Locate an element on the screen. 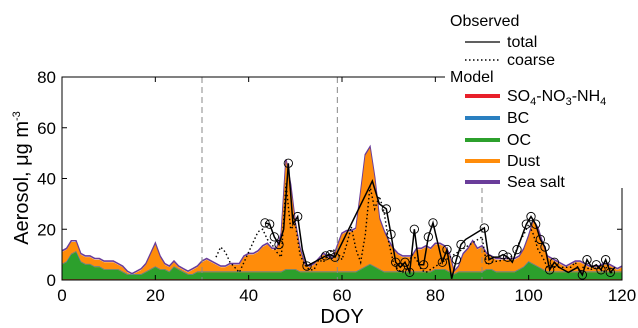 The width and height of the screenshot is (638, 328). x-tick-label: 40 is located at coordinates (248, 295).